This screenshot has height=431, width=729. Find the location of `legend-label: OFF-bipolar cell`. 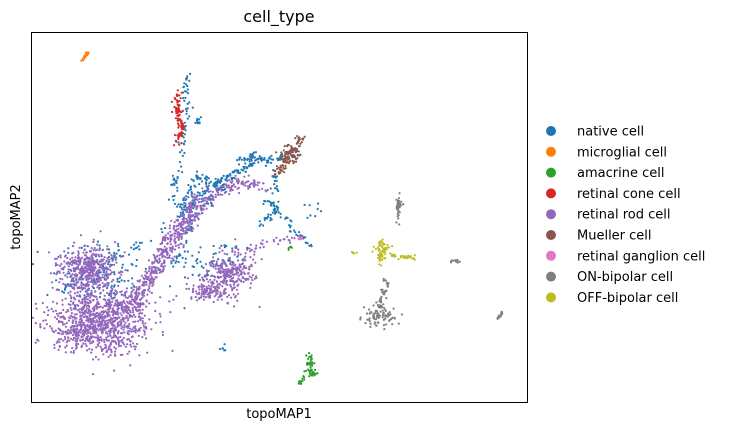

legend-label: OFF-bipolar cell is located at coordinates (627, 298).